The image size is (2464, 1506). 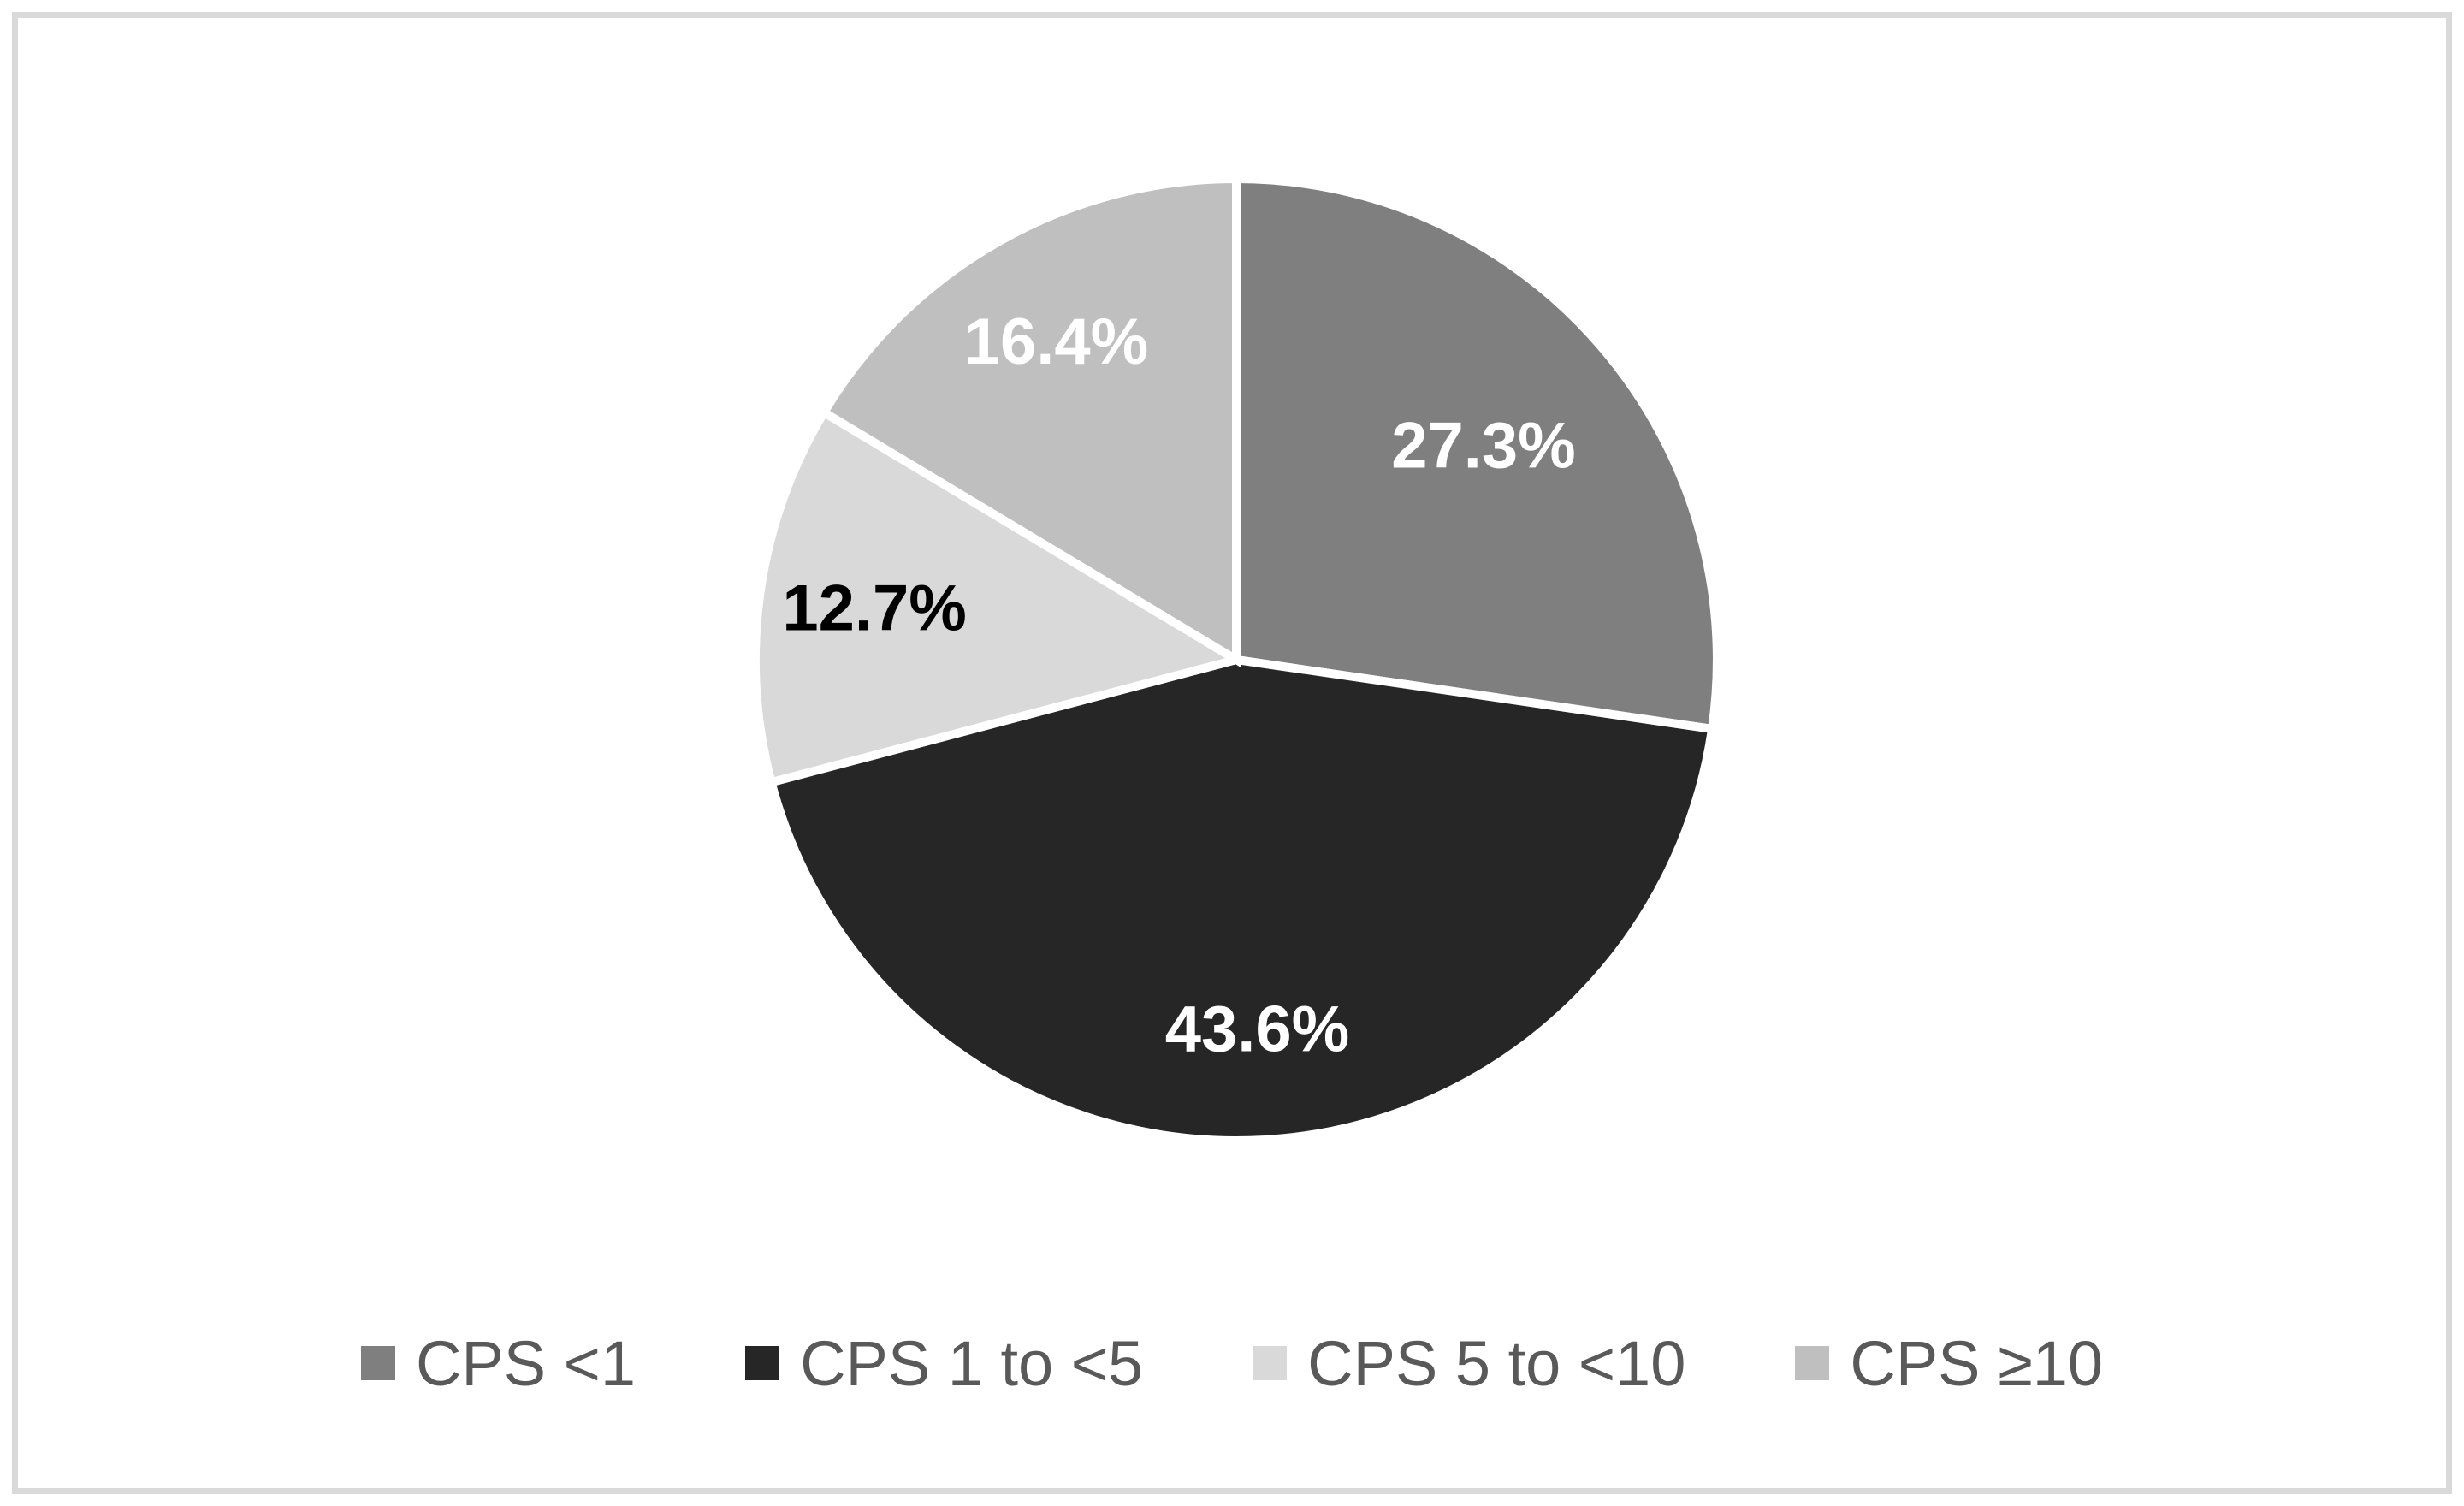 I want to click on legend-item-3: CPS 5 to <10, so click(x=1469, y=1363).